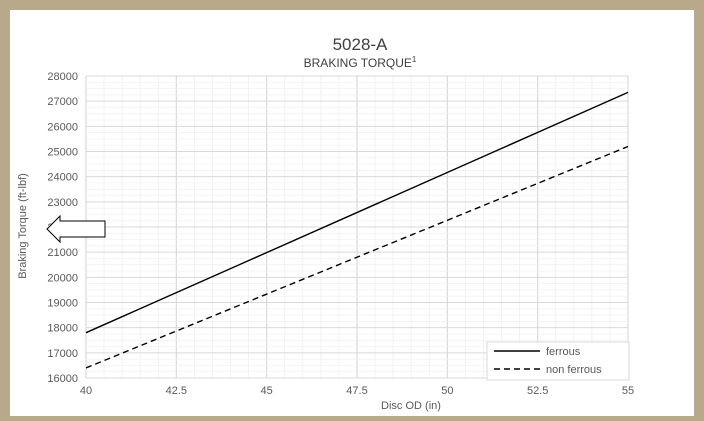 The image size is (704, 421). Describe the element at coordinates (62, 278) in the screenshot. I see `y-tick-label: 20000` at that location.